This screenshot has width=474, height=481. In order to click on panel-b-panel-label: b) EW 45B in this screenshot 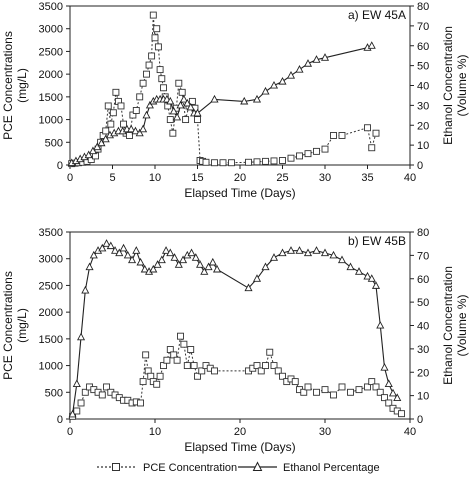, I will do `click(377, 241)`.